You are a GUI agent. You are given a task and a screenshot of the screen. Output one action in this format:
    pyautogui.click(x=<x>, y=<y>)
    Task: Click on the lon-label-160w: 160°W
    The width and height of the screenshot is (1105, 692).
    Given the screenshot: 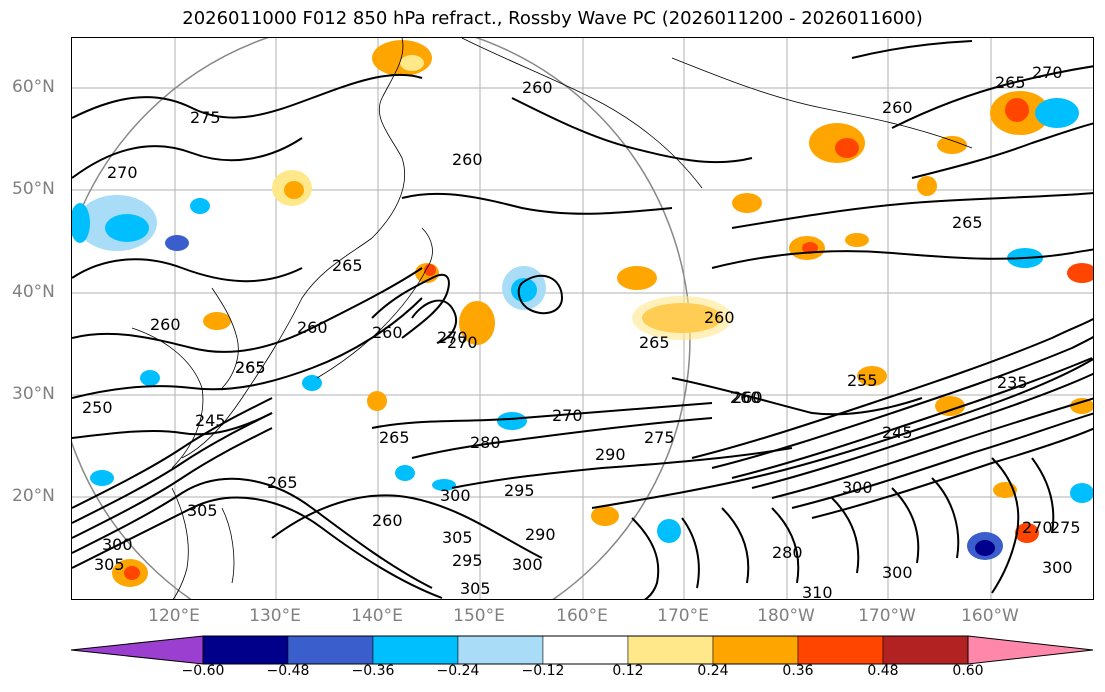 What is the action you would take?
    pyautogui.click(x=990, y=616)
    